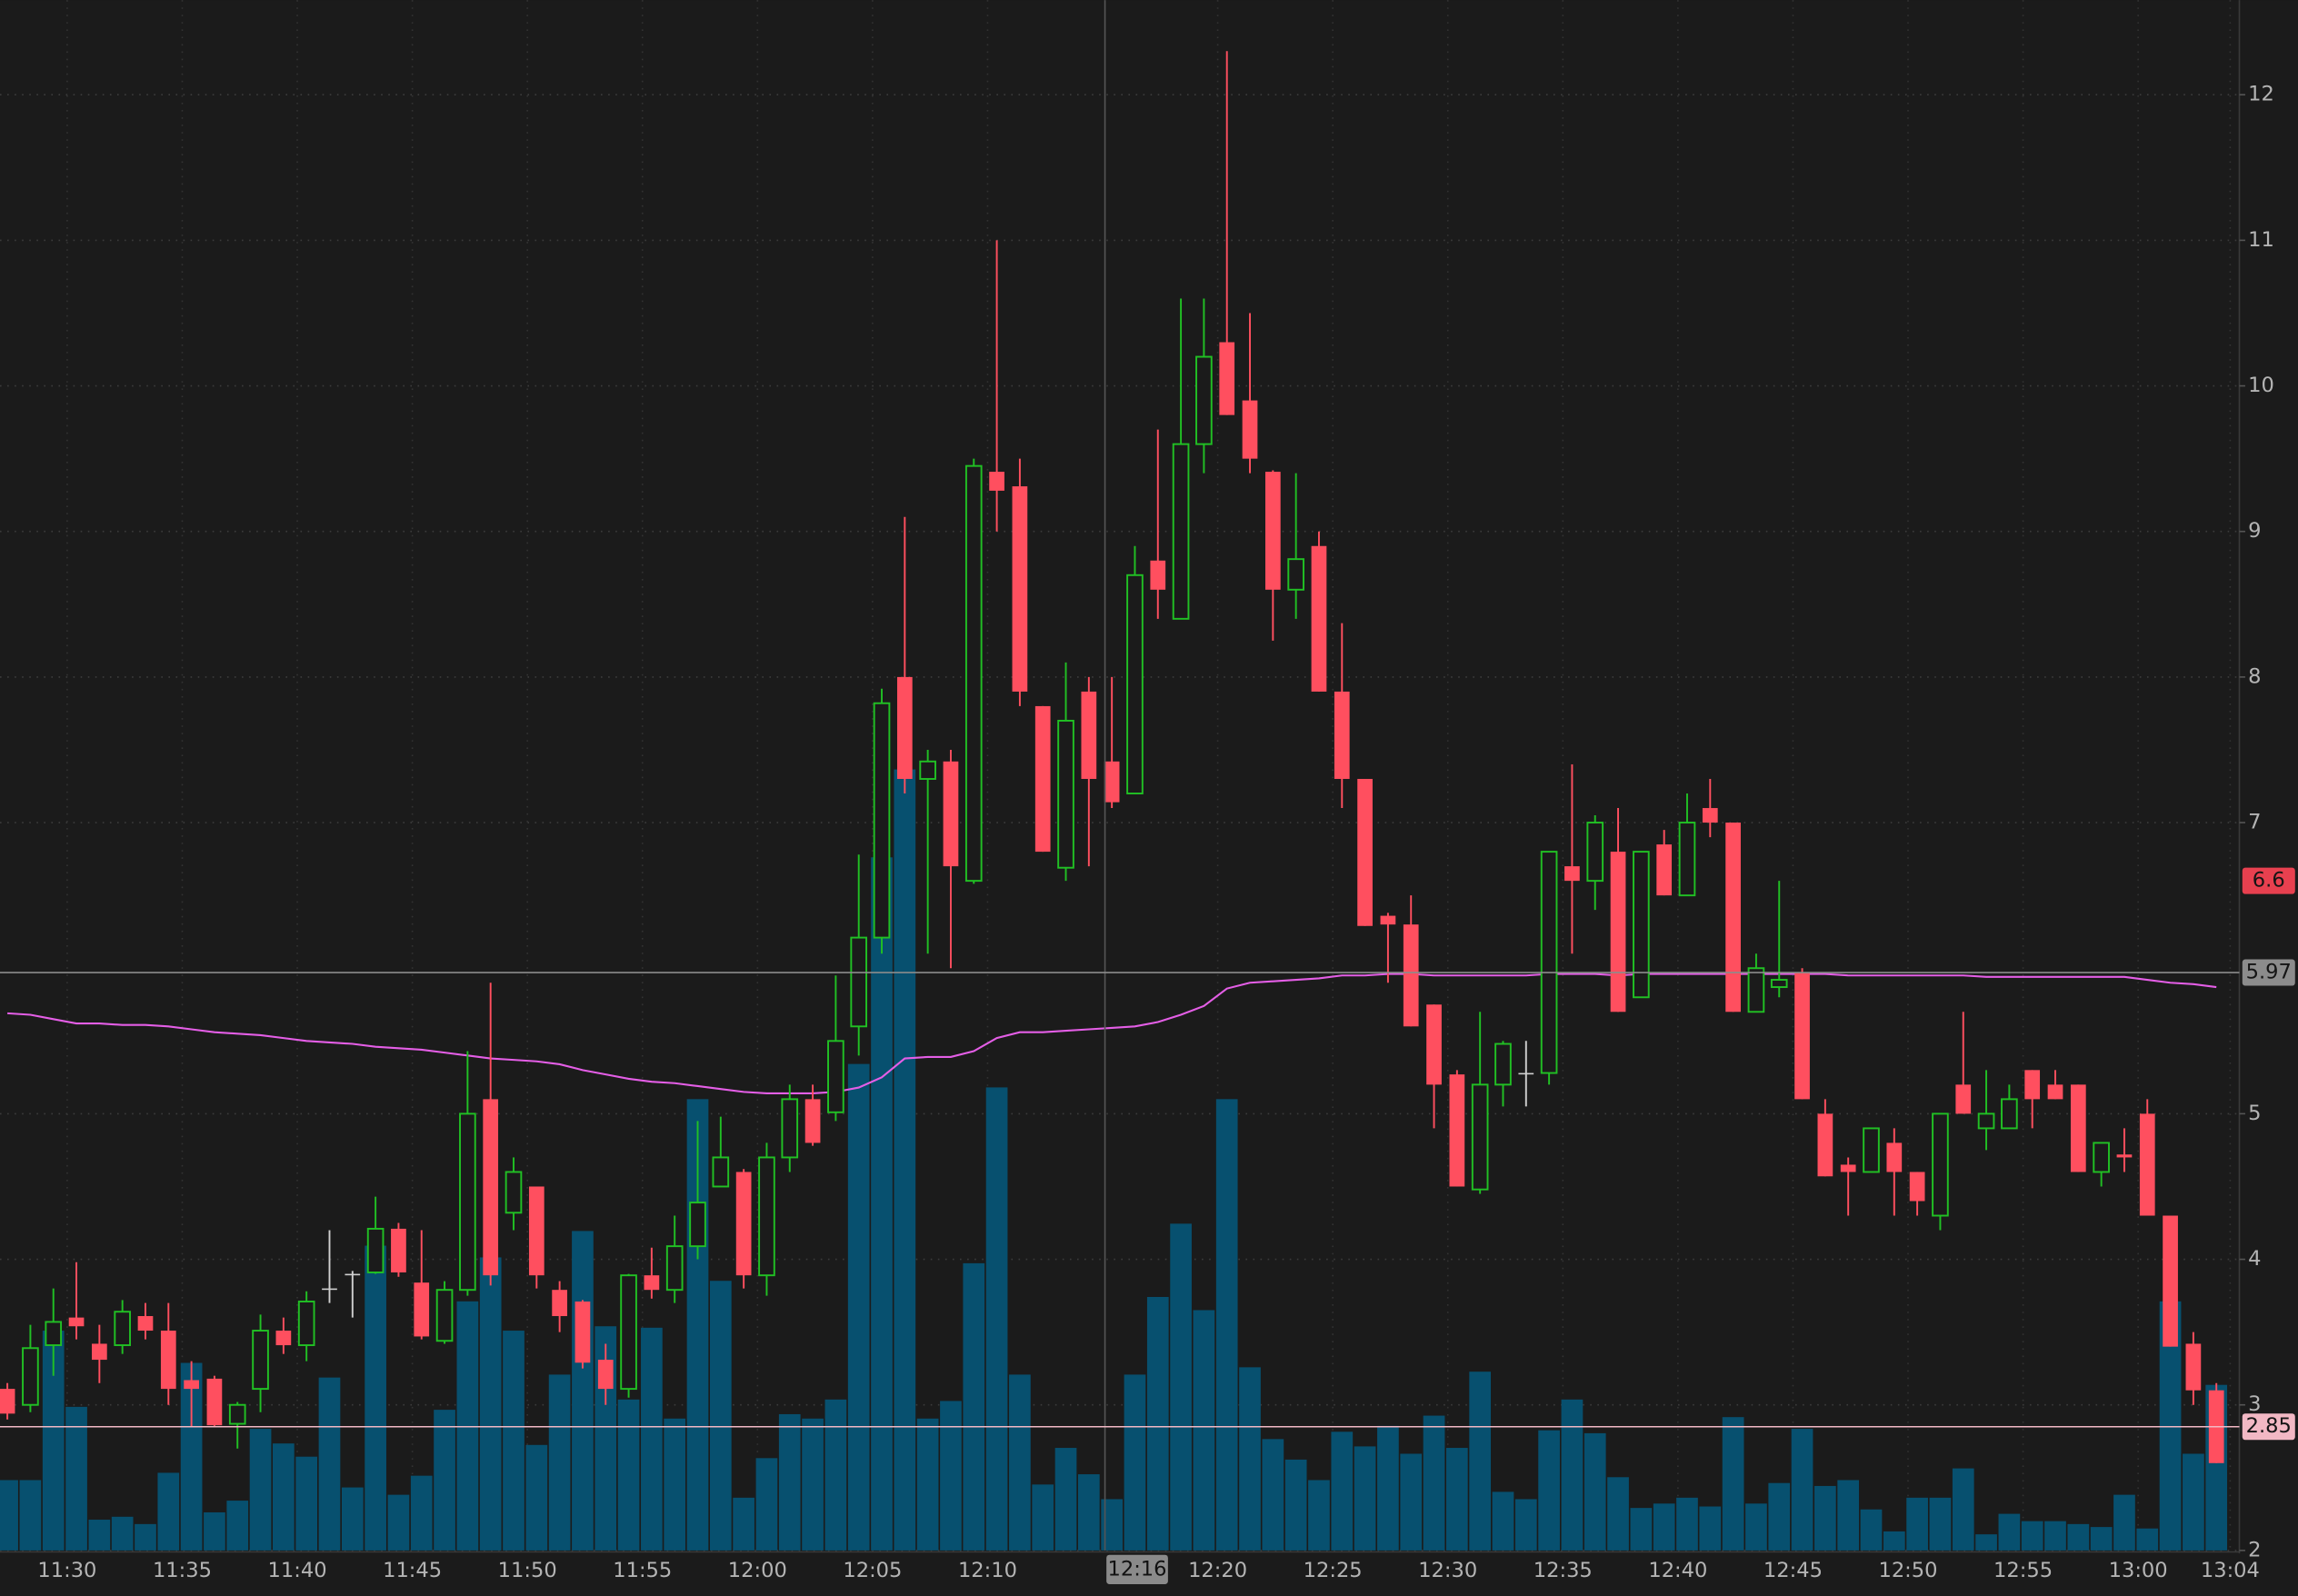  What do you see at coordinates (1333, 1570) in the screenshot?
I see `x-tick-label: 12:25` at bounding box center [1333, 1570].